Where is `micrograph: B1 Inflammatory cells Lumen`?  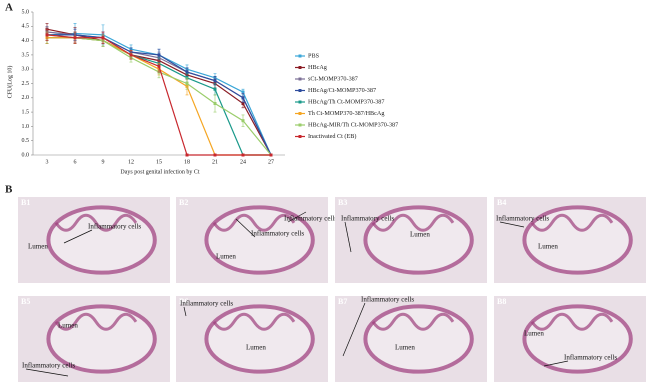 micrograph: B1 Inflammatory cells Lumen is located at coordinates (94, 240).